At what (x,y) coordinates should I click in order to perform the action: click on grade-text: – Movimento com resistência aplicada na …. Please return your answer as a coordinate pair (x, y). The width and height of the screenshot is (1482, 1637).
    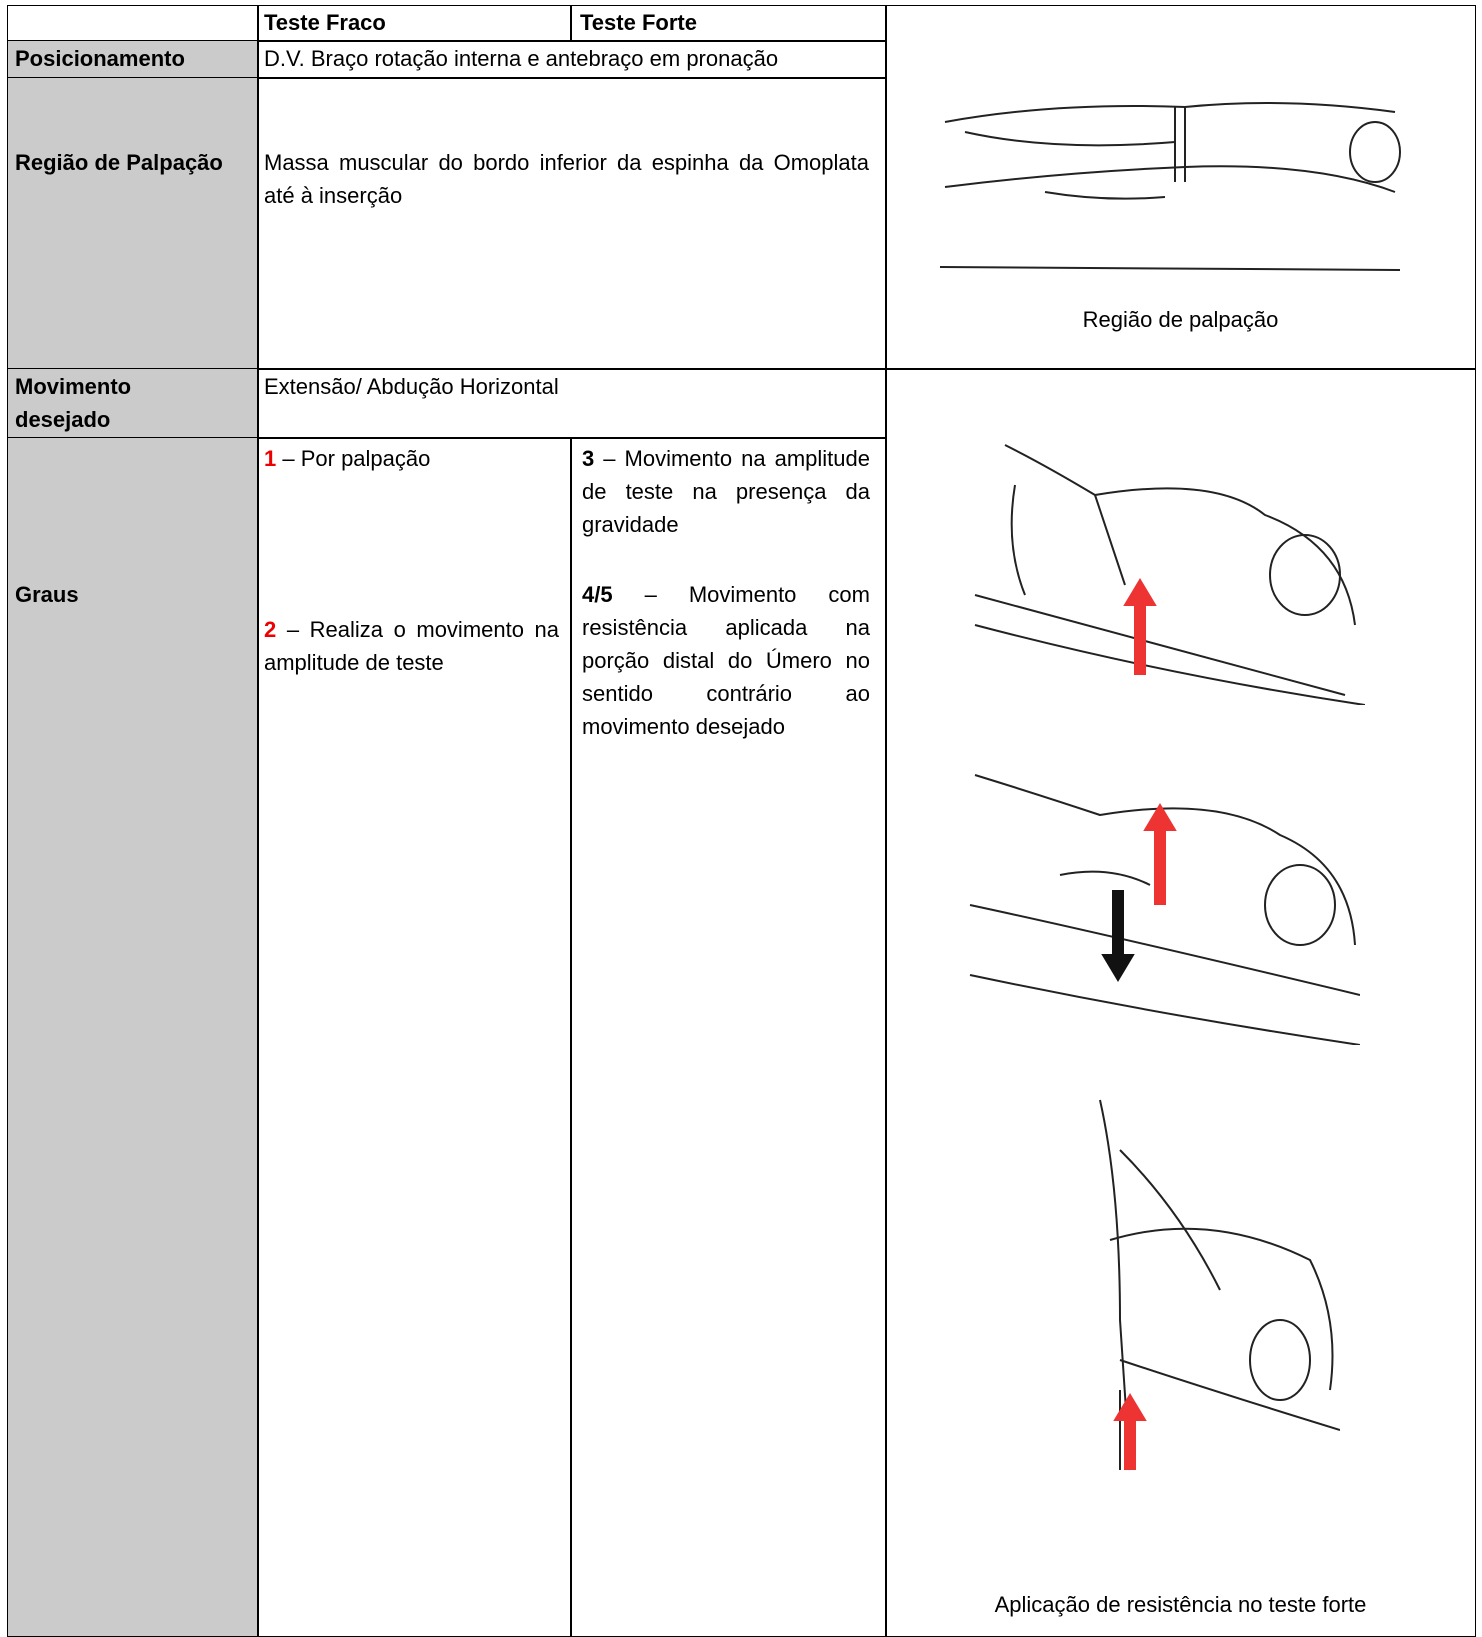
    Looking at the image, I should click on (726, 660).